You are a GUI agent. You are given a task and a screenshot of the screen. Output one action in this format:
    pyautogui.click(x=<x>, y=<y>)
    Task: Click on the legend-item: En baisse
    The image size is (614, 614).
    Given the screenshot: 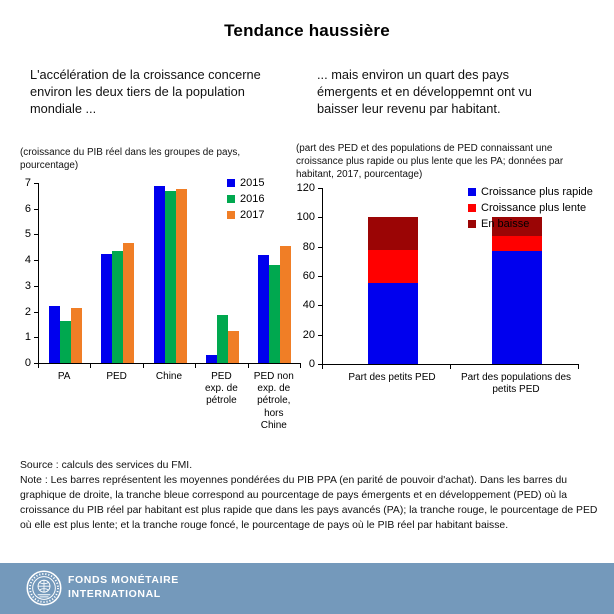 What is the action you would take?
    pyautogui.click(x=530, y=224)
    